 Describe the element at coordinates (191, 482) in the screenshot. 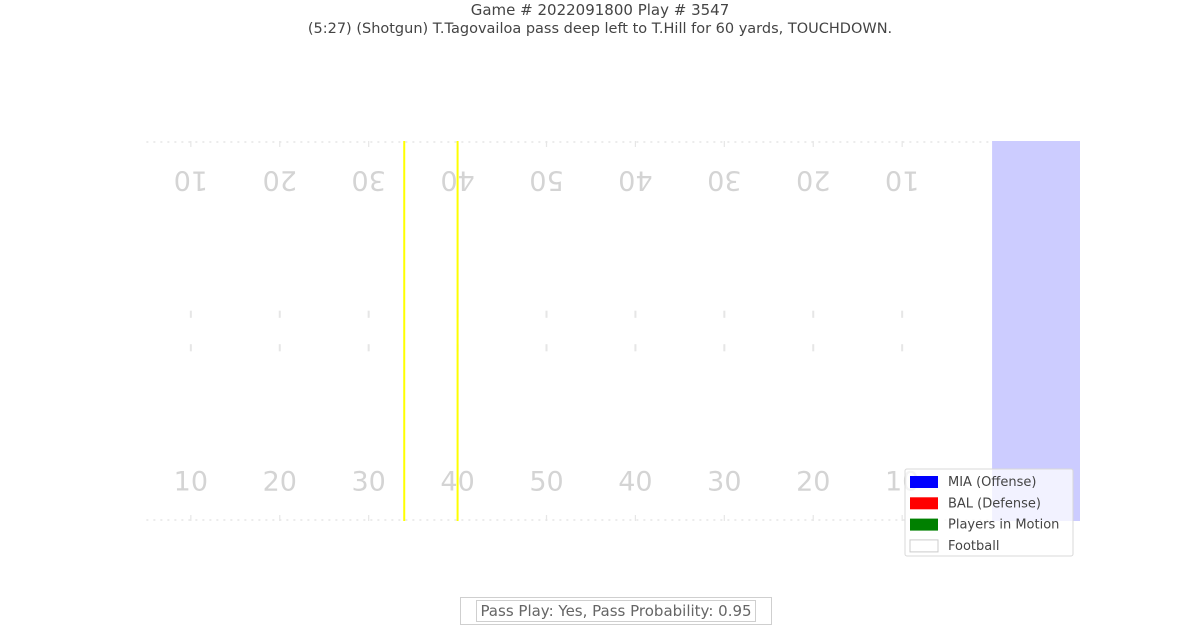

I see `yard-number-bottom: 10` at that location.